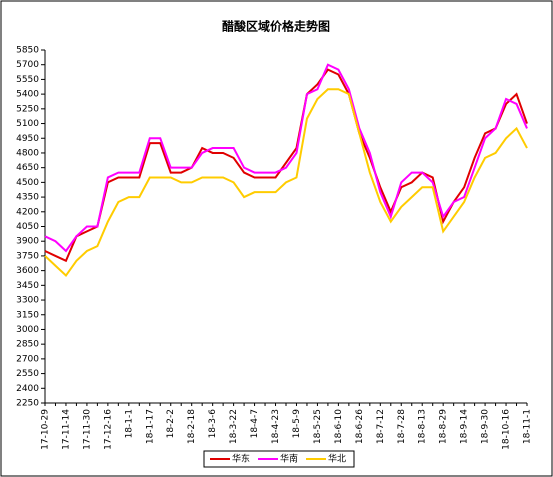  Describe the element at coordinates (27, 139) in the screenshot. I see `y-tick-label: 4950` at that location.